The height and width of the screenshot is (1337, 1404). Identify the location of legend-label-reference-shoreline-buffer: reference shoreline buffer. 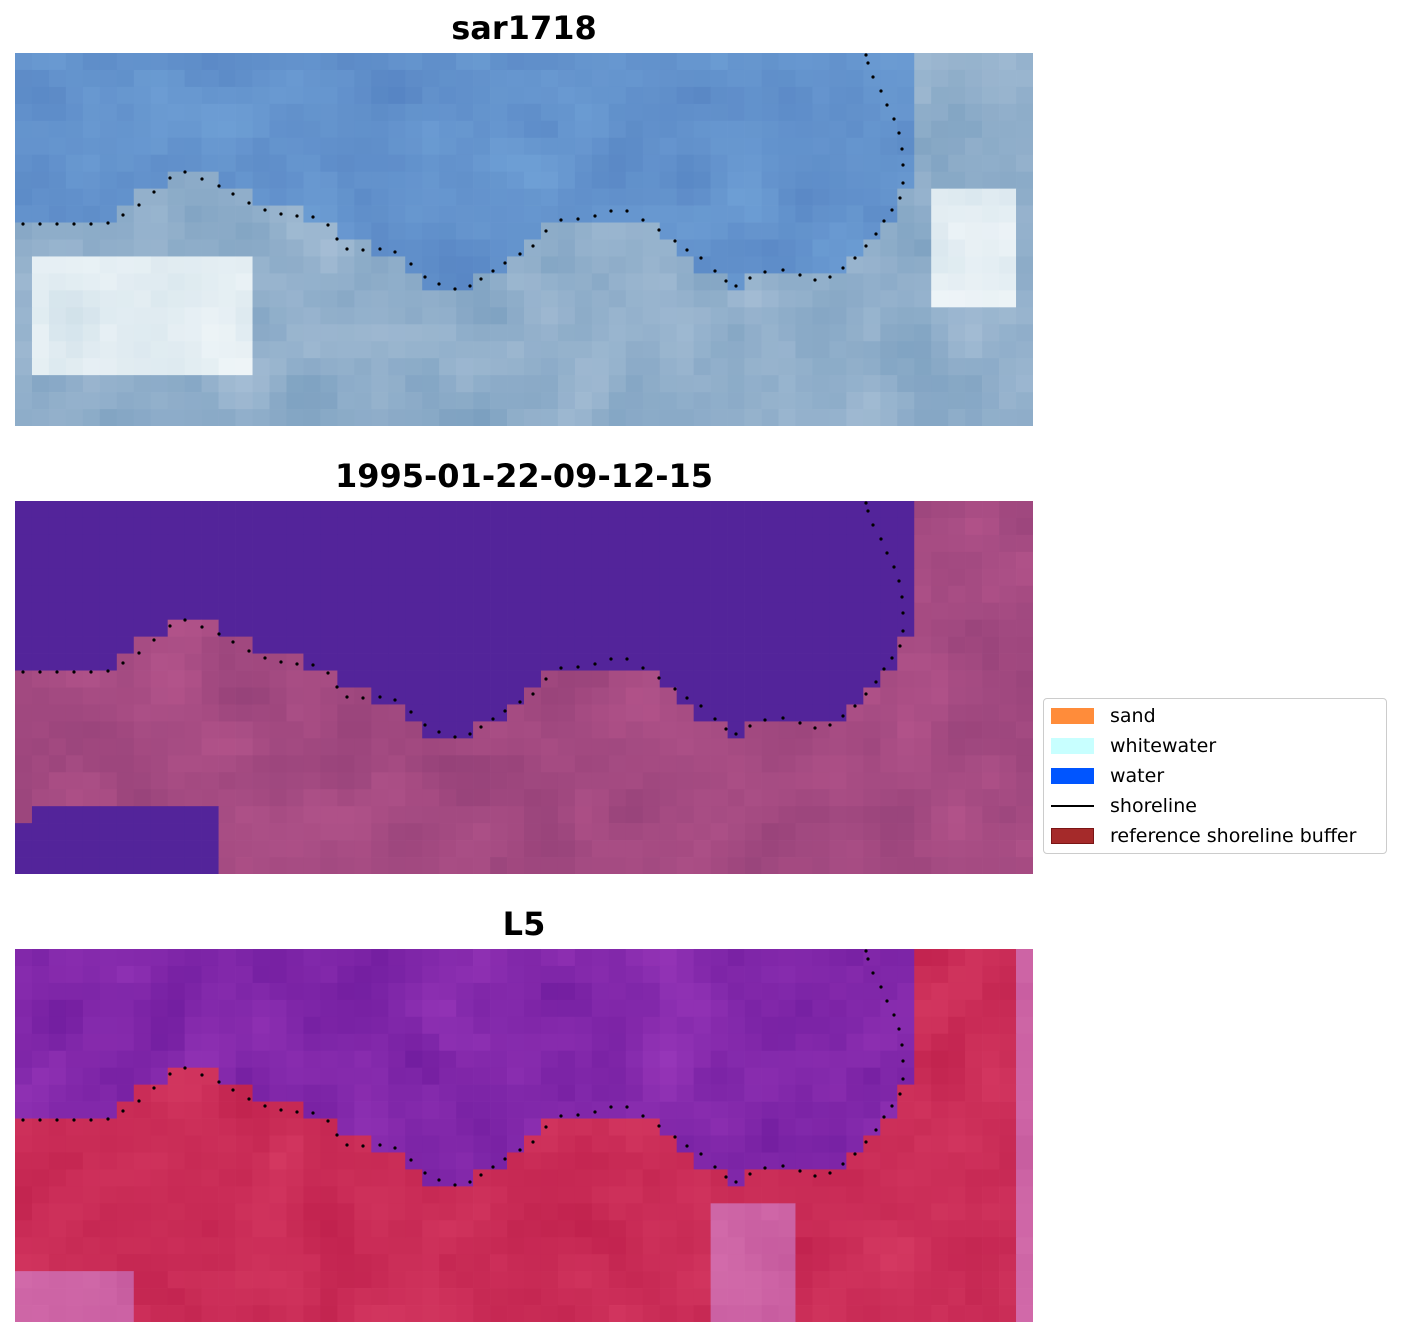
(1233, 836).